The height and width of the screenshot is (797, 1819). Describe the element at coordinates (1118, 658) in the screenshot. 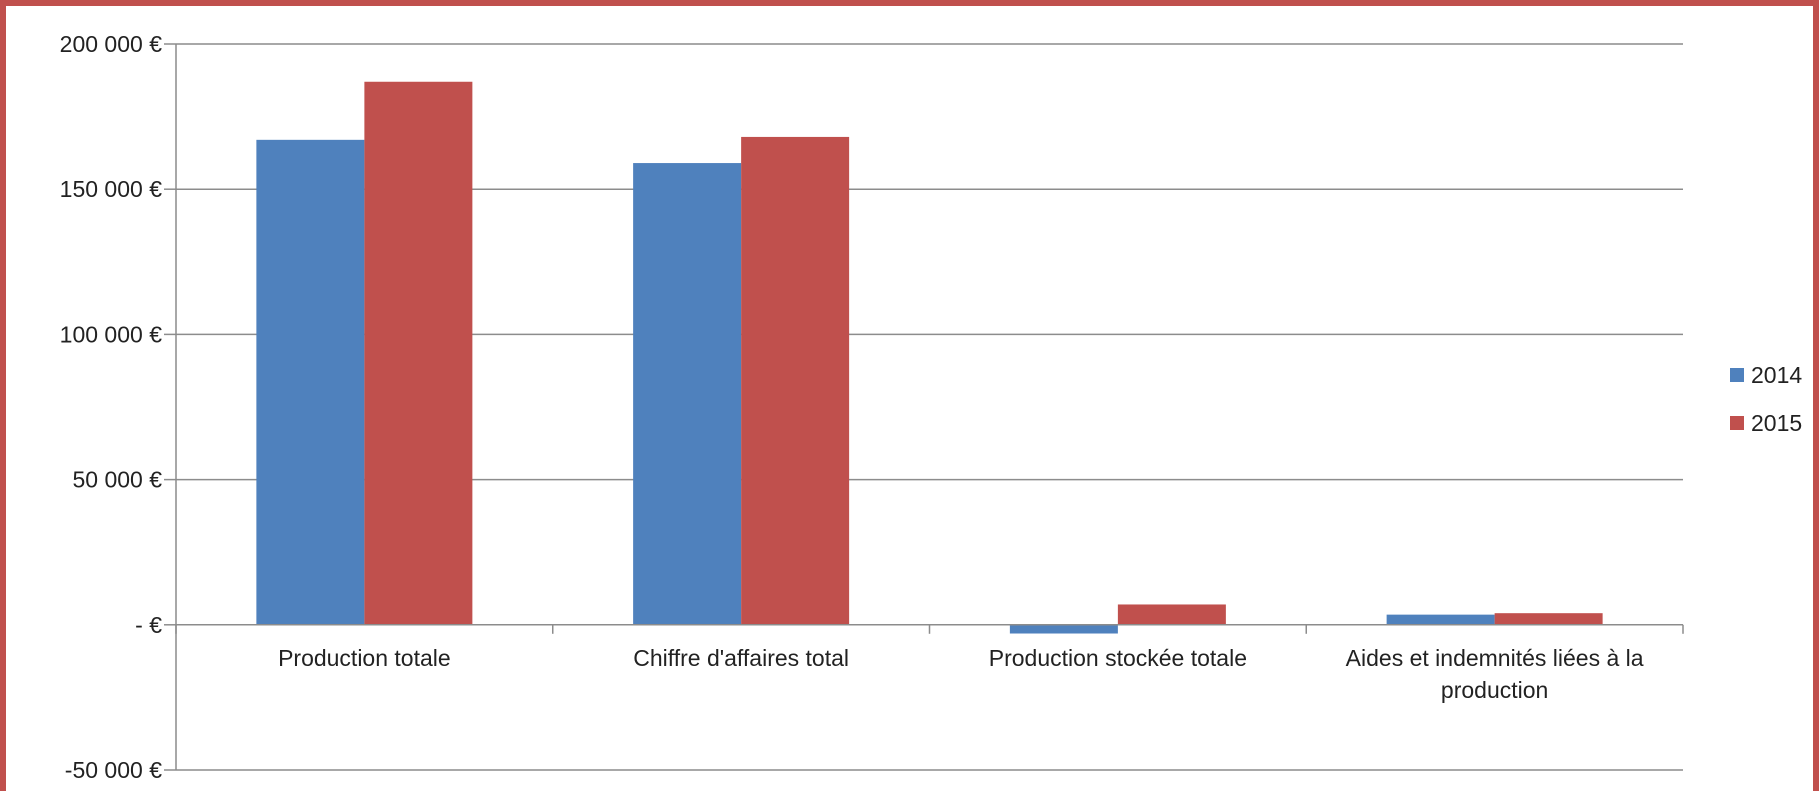

I see `category-label: Production stockée totale` at that location.